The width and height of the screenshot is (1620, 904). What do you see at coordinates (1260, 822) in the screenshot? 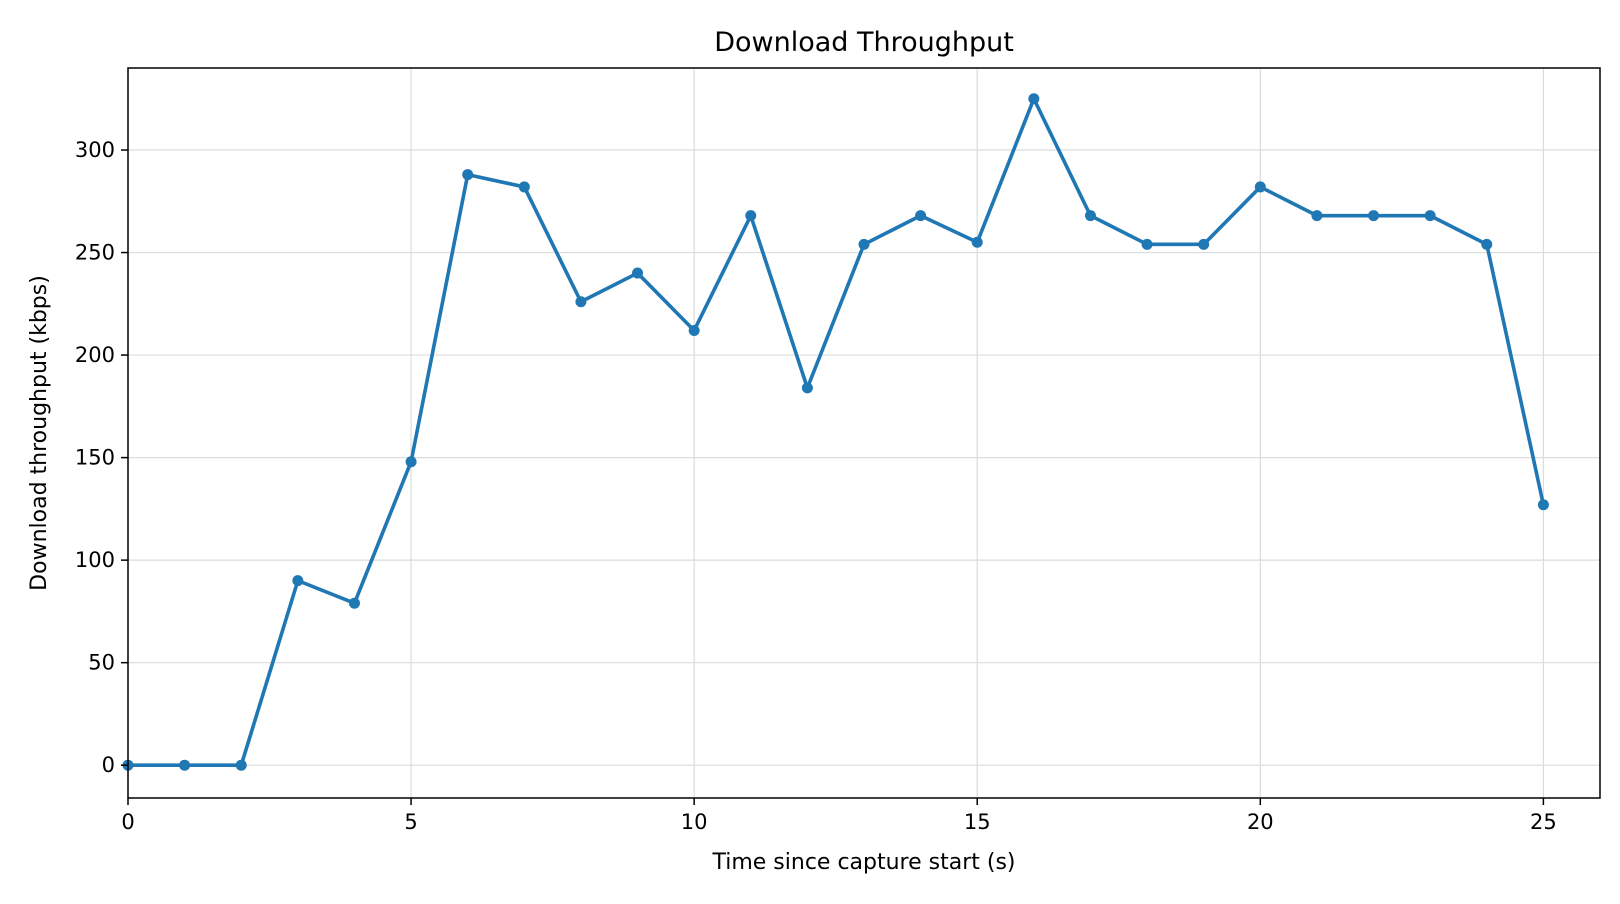
I see `x-tick-label: 20` at bounding box center [1260, 822].